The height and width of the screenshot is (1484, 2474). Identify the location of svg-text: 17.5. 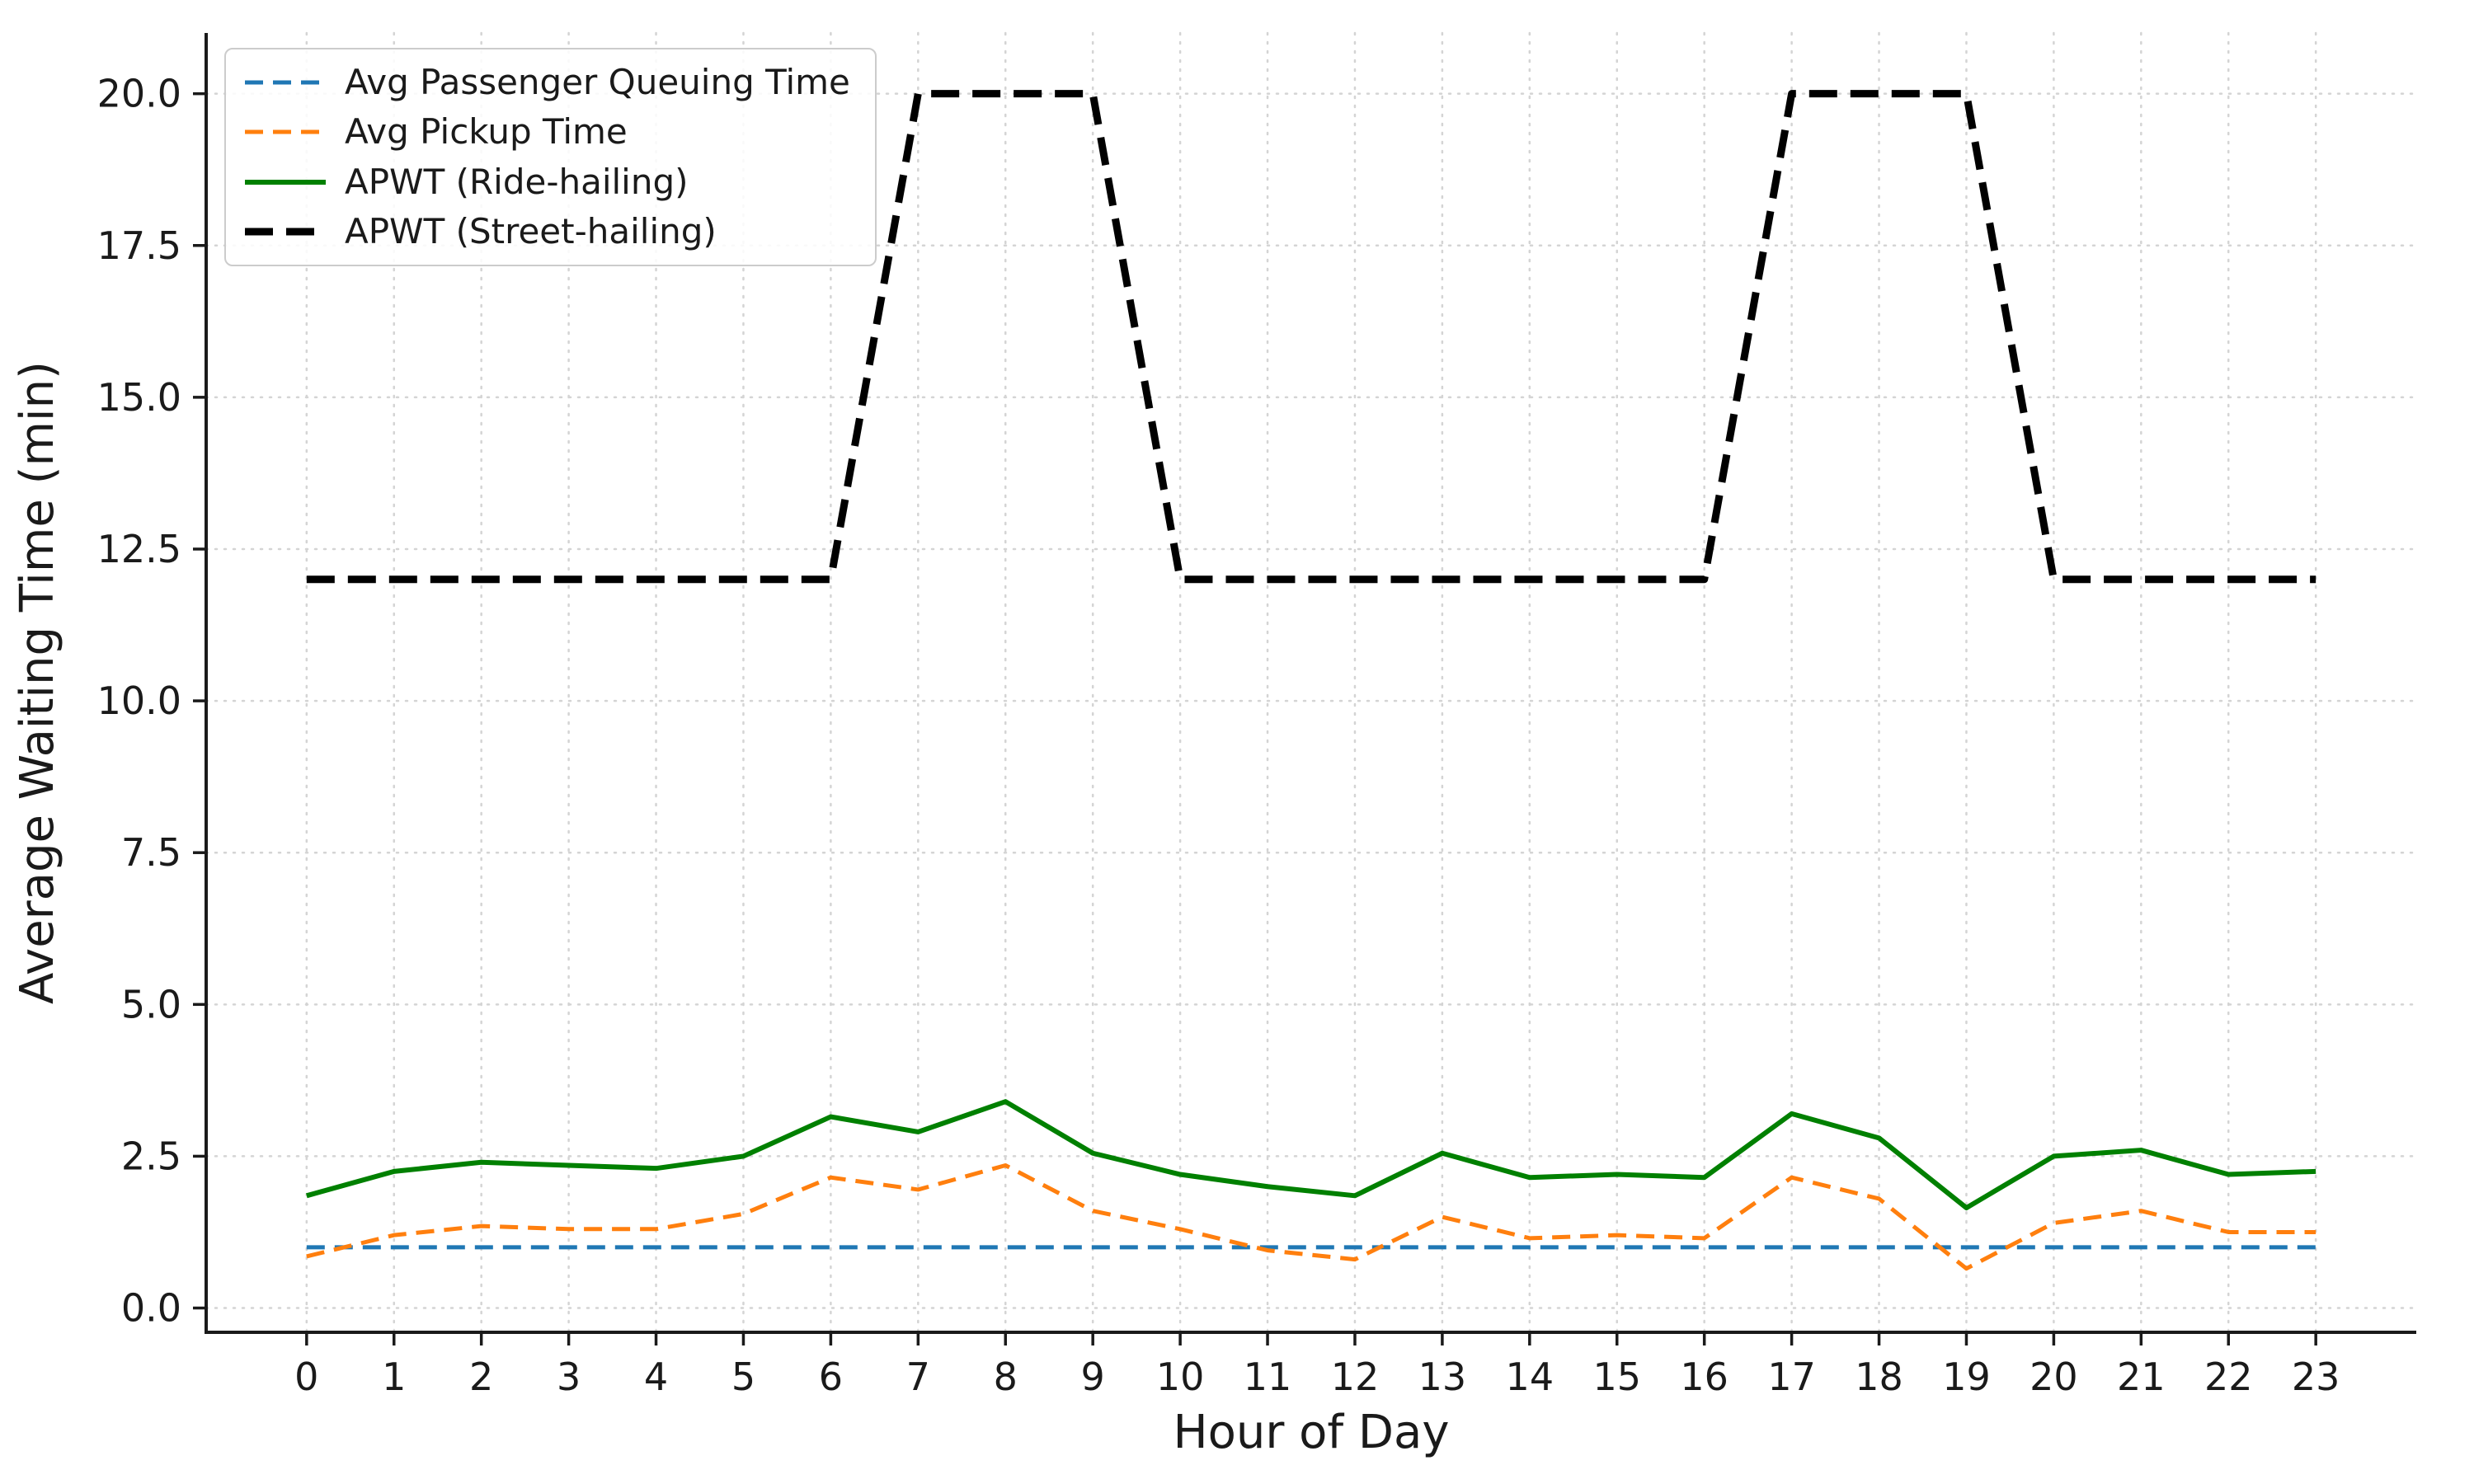
(139, 245).